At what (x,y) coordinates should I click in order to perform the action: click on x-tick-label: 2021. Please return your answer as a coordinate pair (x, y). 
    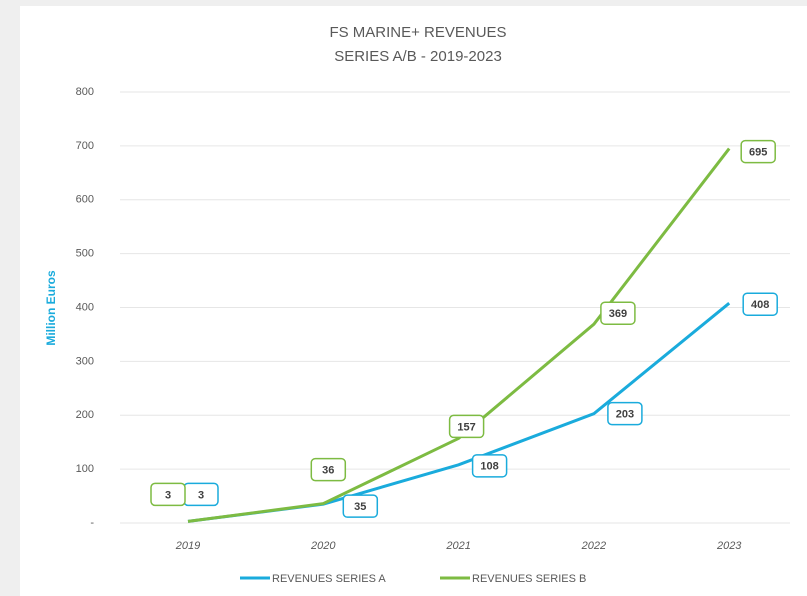
    Looking at the image, I should click on (457, 546).